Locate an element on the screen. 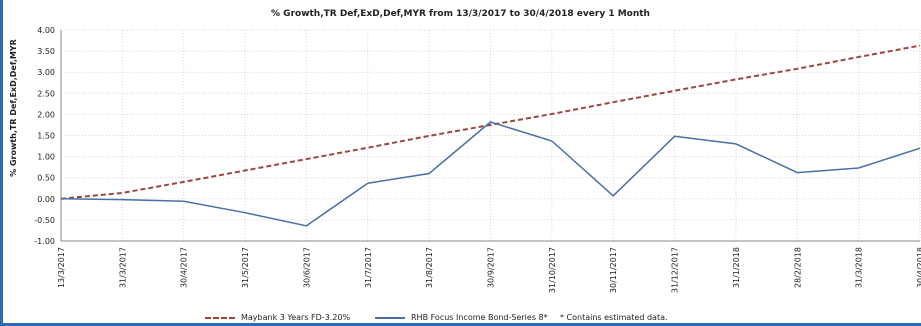 Image resolution: width=921 pixels, height=326 pixels. x-tick-label: 30/6/2017 is located at coordinates (306, 267).